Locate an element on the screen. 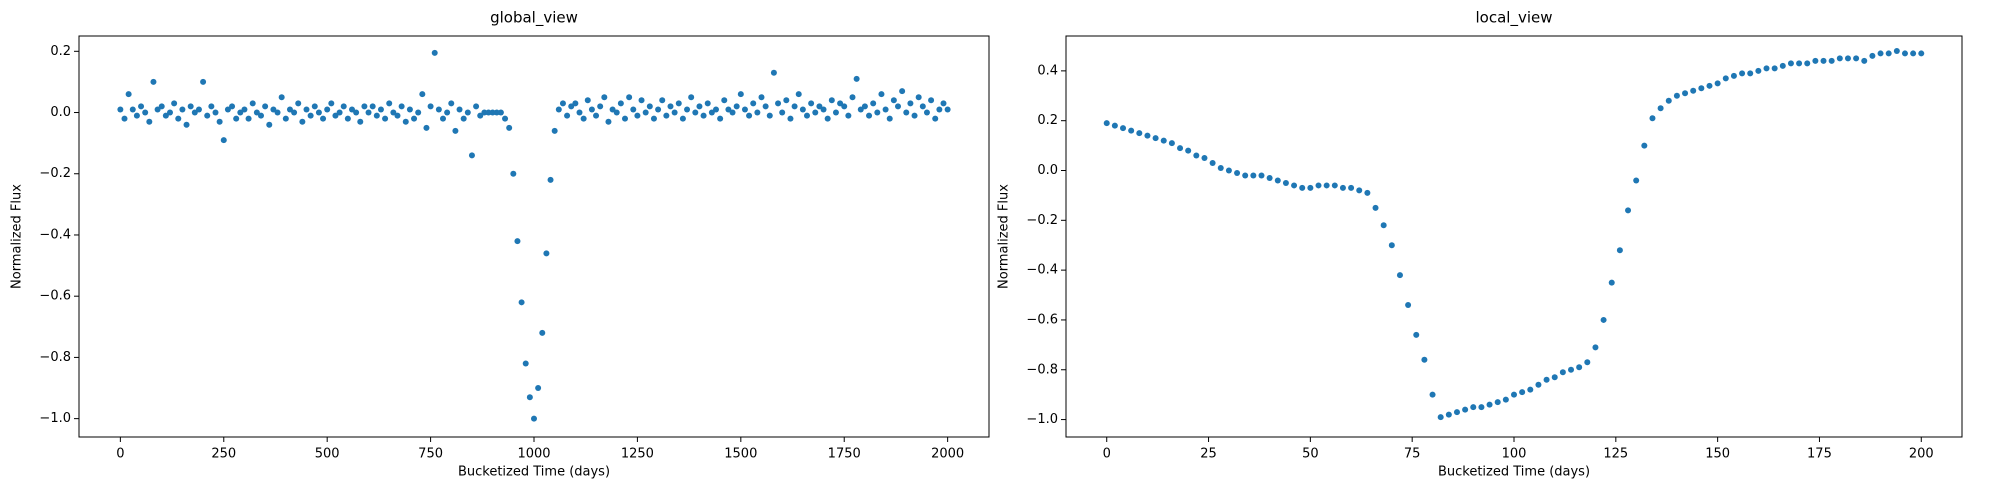 The height and width of the screenshot is (494, 1990). y-axis-label: Normalized Flux is located at coordinates (1004, 236).